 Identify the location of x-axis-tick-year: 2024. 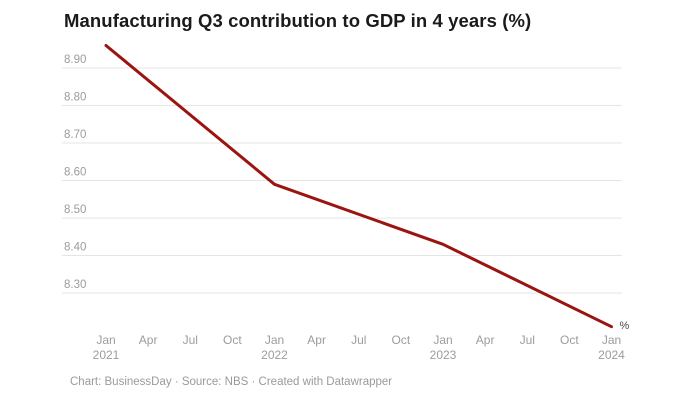
(611, 355).